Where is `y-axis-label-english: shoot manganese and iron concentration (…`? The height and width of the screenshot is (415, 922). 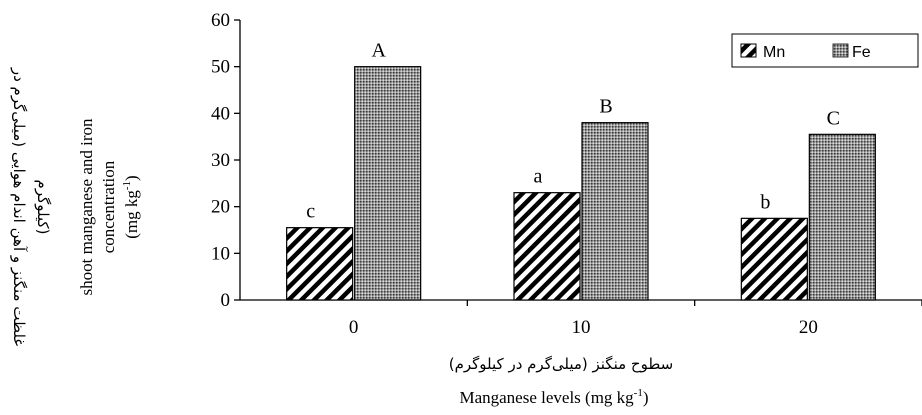 y-axis-label-english: shoot manganese and iron concentration (… is located at coordinates (109, 207).